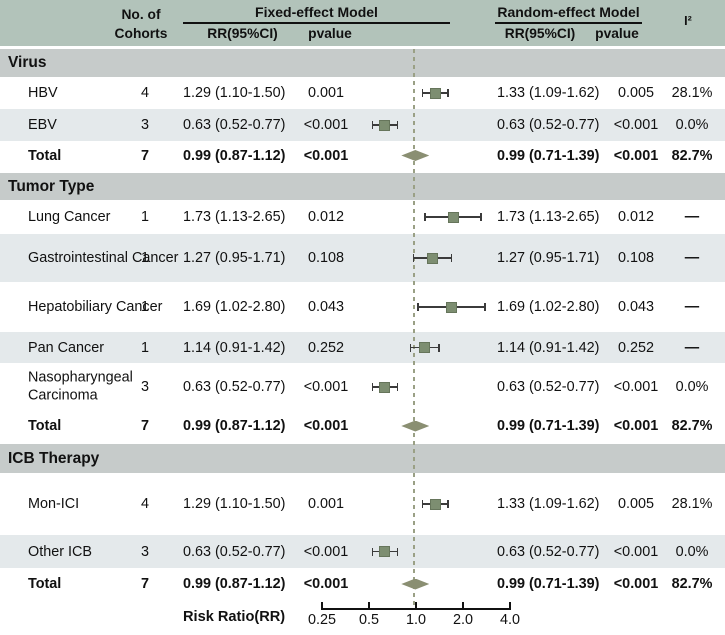 This screenshot has height=635, width=725. What do you see at coordinates (414, 329) in the screenshot?
I see `null-effect-reference-line` at bounding box center [414, 329].